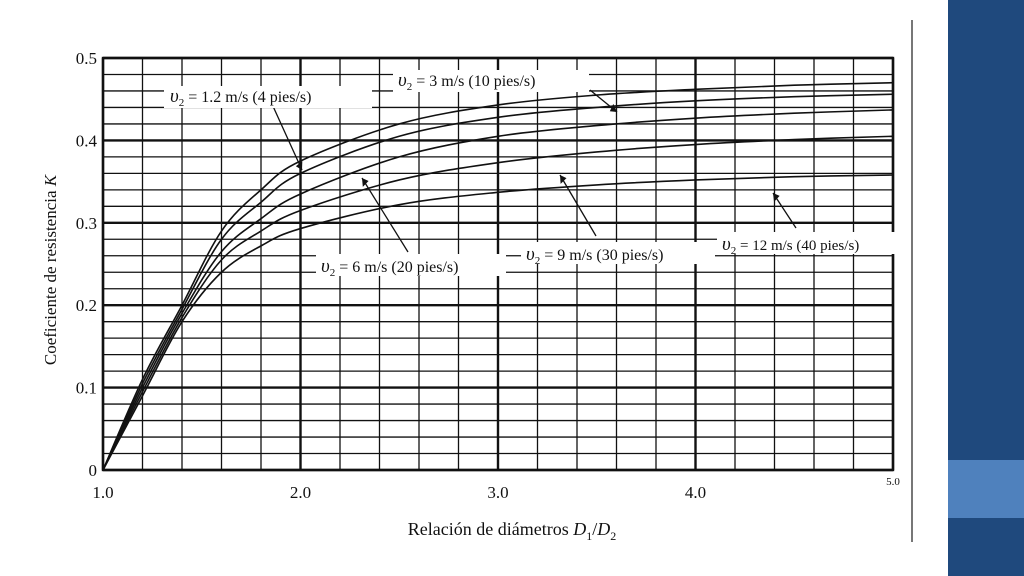 The image size is (1024, 576). What do you see at coordinates (466, 81) in the screenshot?
I see `annotation-label: υ2 = 3 m/s (10 pies/s)` at bounding box center [466, 81].